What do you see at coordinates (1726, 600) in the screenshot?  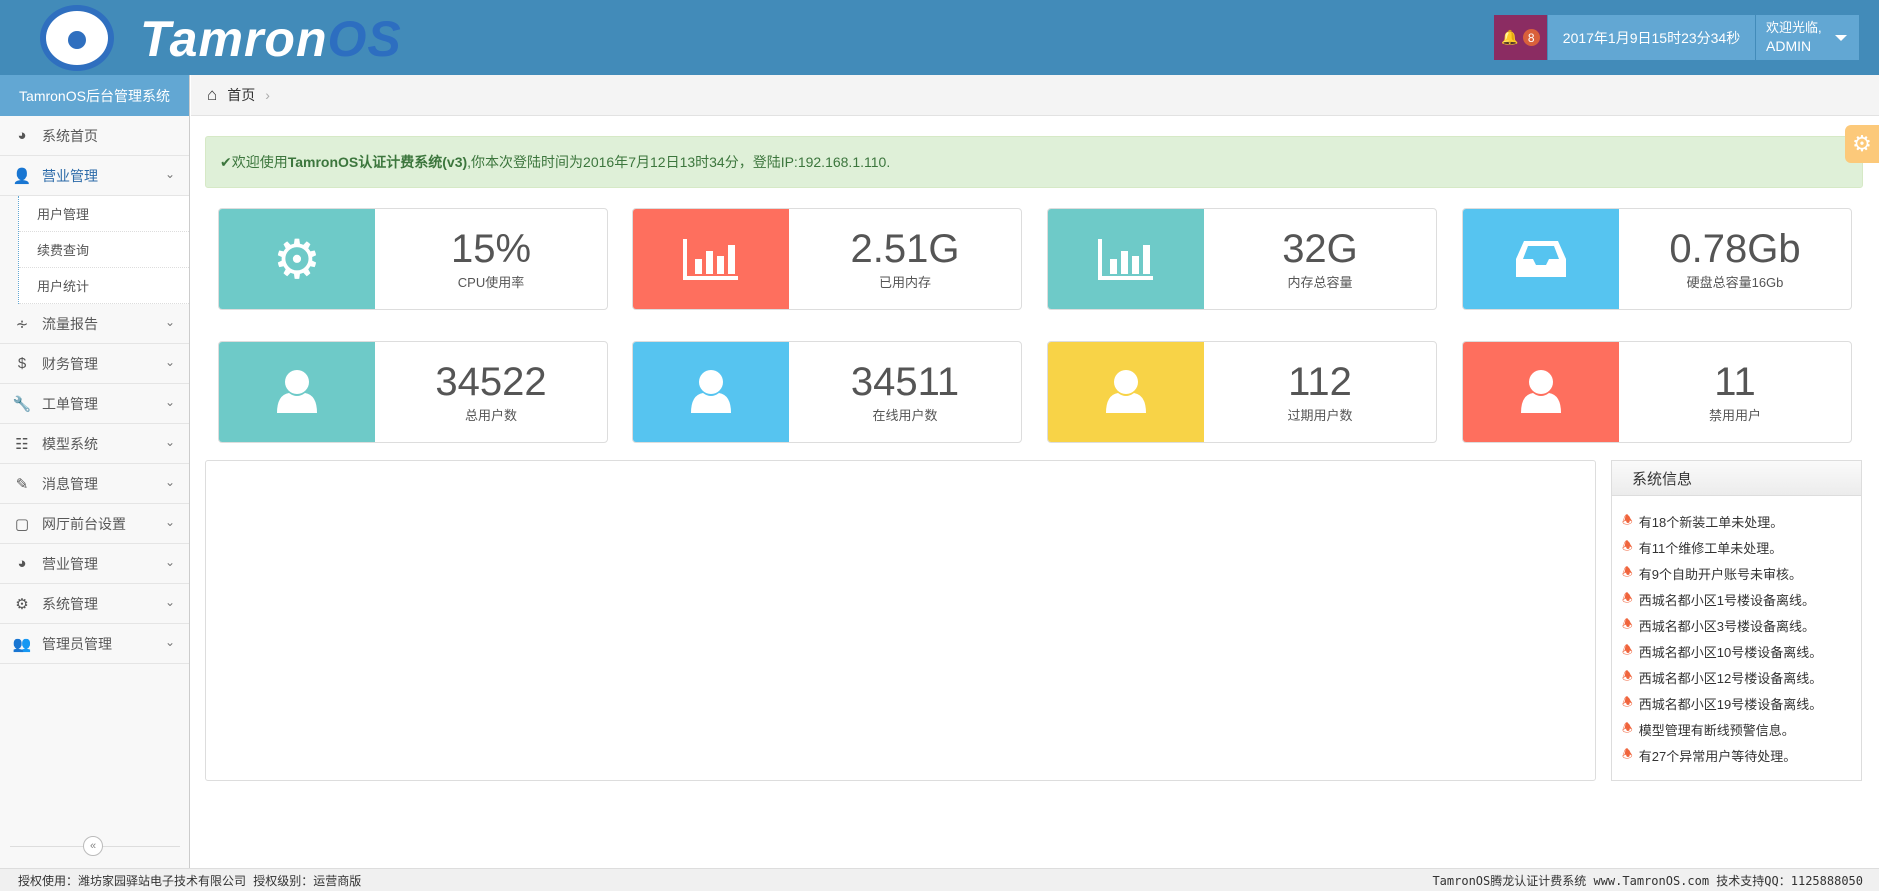 I see `system-info-text: 西城名都小区1号楼设备离线。` at bounding box center [1726, 600].